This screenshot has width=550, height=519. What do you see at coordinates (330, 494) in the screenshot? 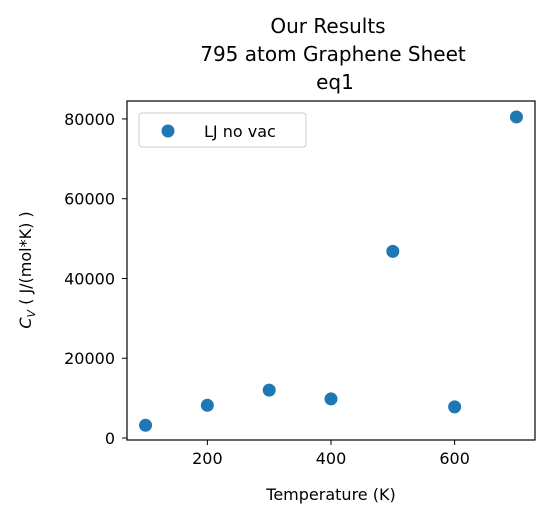
I see `x-axis-label: Temperature (K)` at bounding box center [330, 494].